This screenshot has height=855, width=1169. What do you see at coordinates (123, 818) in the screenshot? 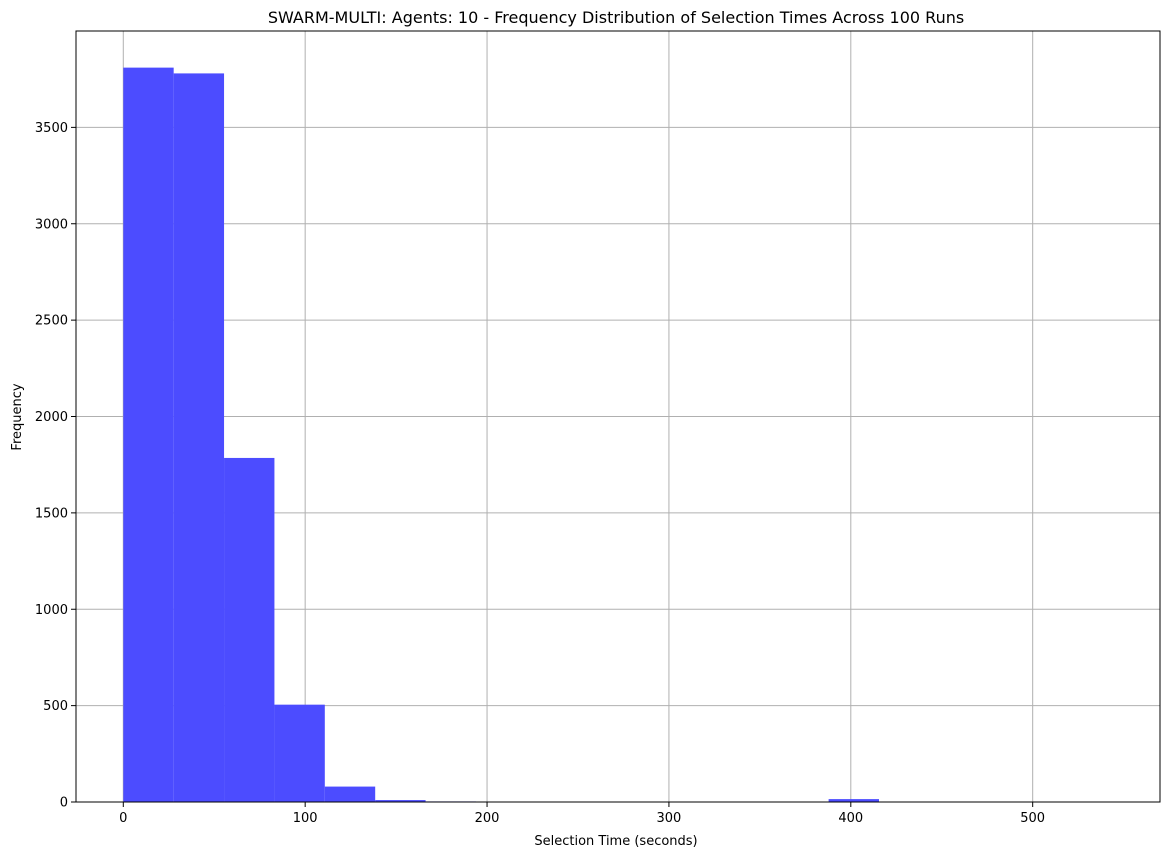
I see `x-tick-label: 0` at bounding box center [123, 818].